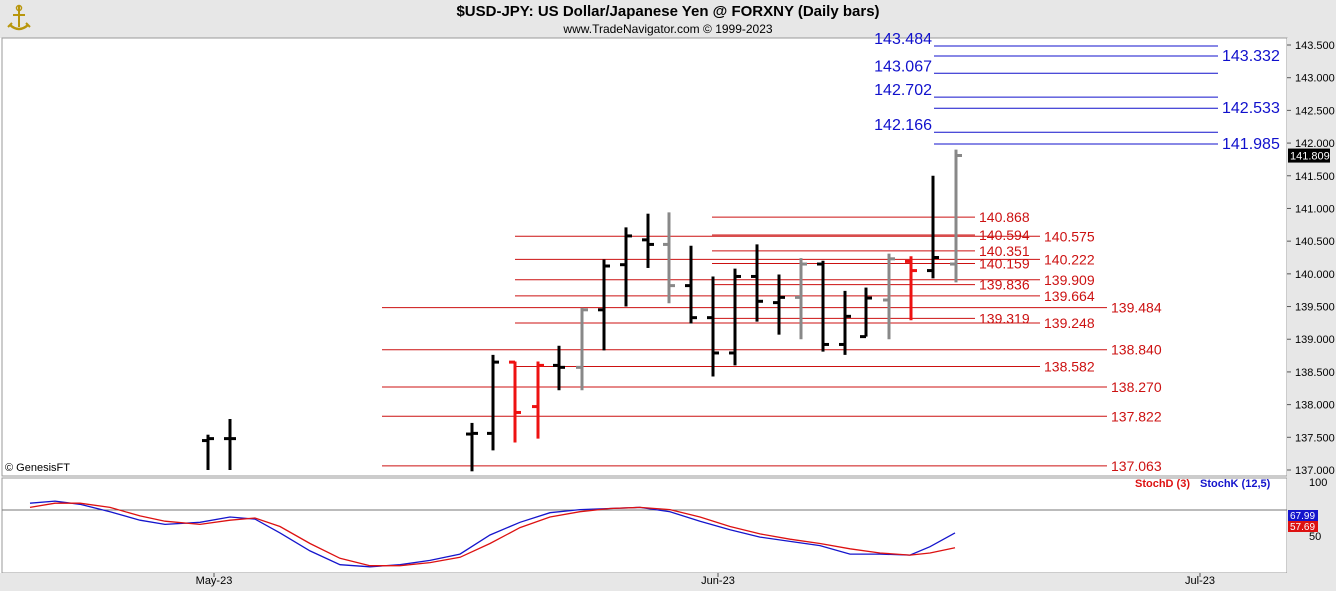 The width and height of the screenshot is (1336, 591). Describe the element at coordinates (1069, 323) in the screenshot. I see `price-level-label: 139.248` at that location.